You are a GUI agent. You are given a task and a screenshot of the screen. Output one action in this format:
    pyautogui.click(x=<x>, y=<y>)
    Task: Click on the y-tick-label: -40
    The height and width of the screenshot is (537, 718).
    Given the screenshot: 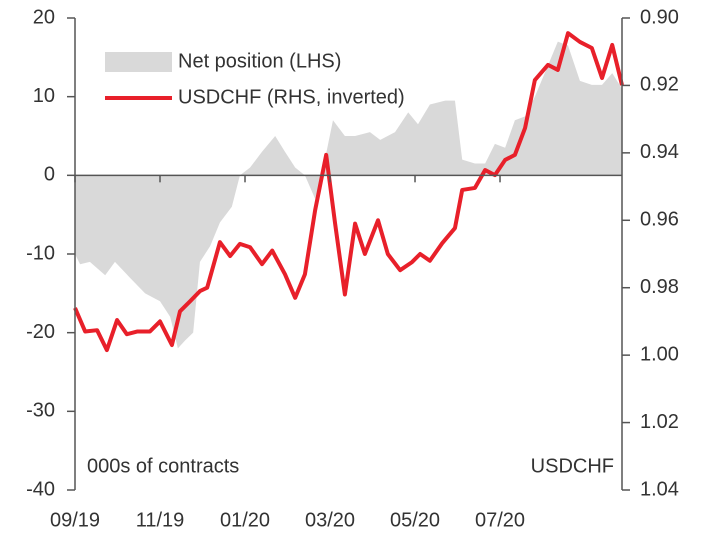 What is the action you would take?
    pyautogui.click(x=40, y=489)
    